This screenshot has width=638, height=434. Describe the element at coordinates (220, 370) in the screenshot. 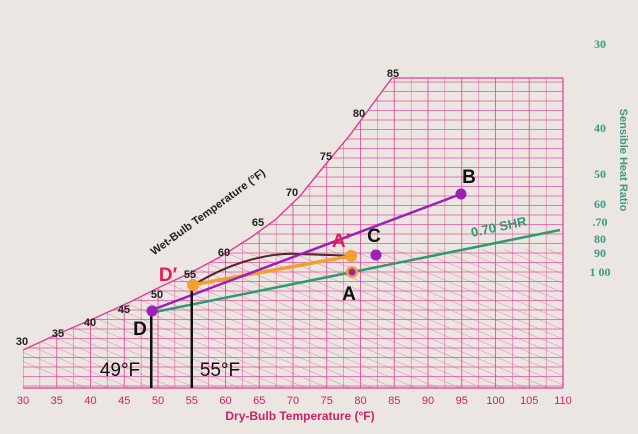

I see `dry-bulb-marker-label: 55°F` at that location.